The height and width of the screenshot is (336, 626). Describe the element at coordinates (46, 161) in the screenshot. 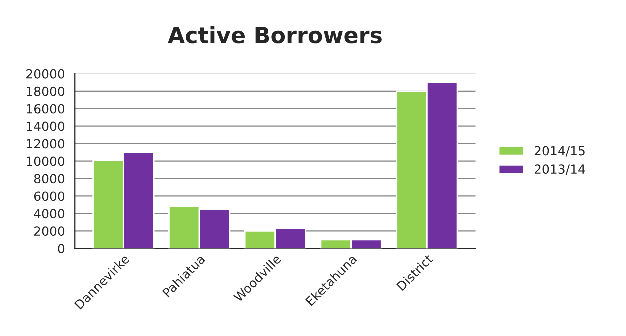

I see `y-tick-label: 10000` at that location.